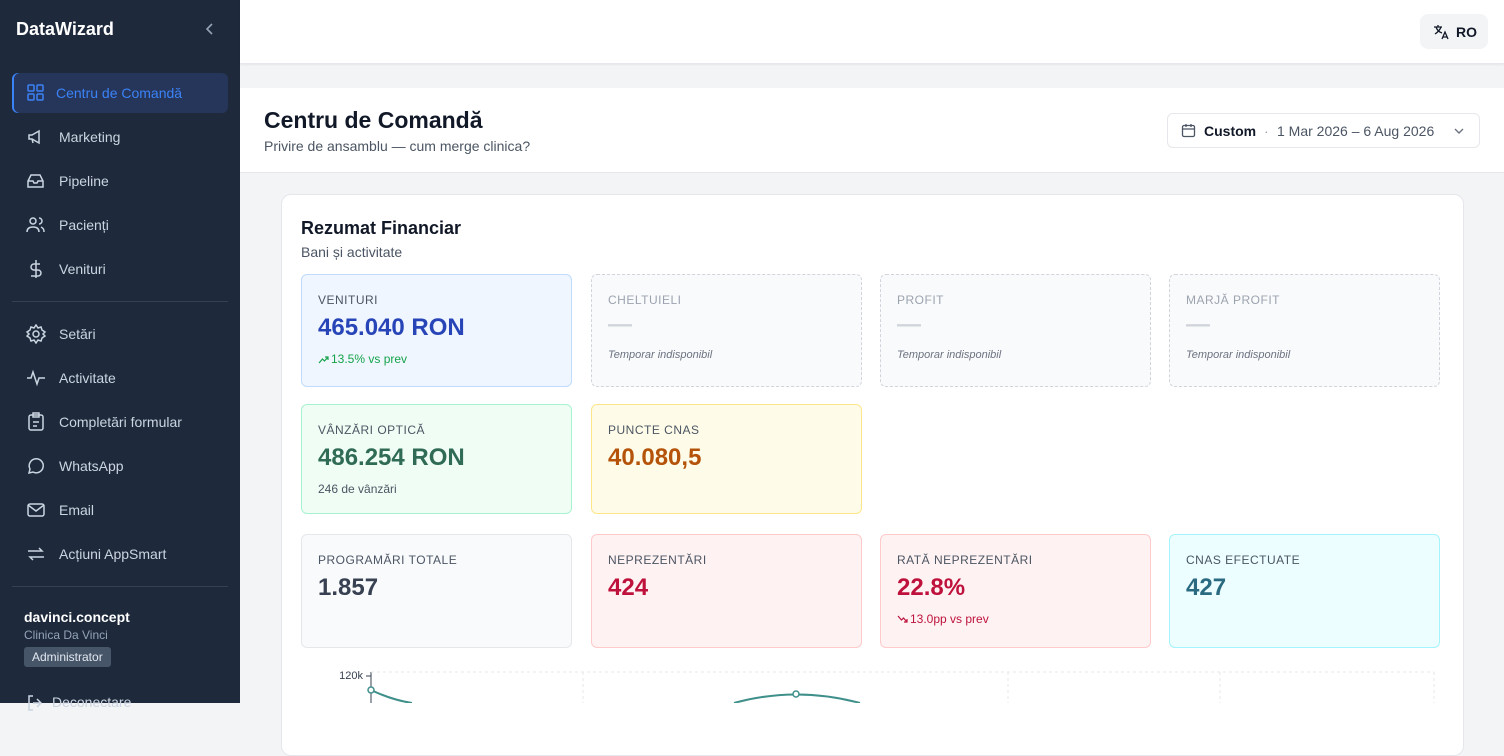  Describe the element at coordinates (357, 489) in the screenshot. I see `kpi-note: 246 de vânzări` at that location.